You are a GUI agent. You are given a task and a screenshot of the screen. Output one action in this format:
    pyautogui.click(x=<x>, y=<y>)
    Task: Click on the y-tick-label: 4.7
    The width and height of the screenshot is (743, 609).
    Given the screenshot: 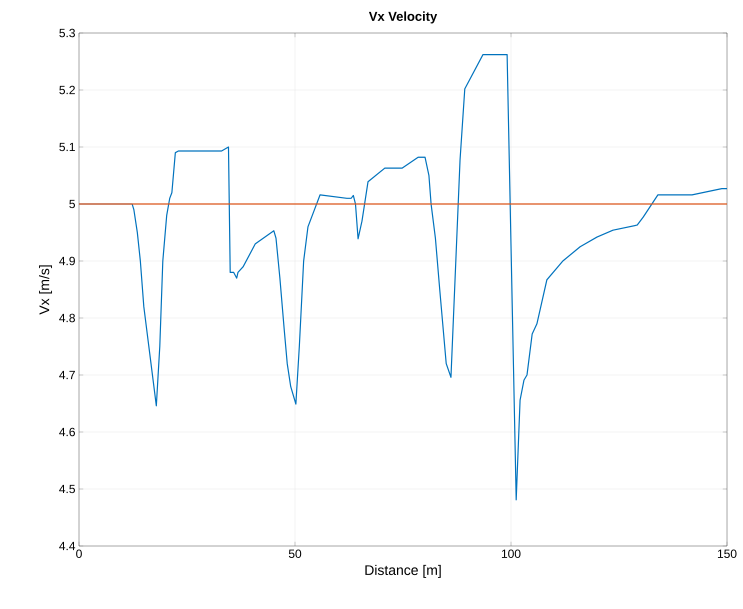 What is the action you would take?
    pyautogui.click(x=67, y=375)
    